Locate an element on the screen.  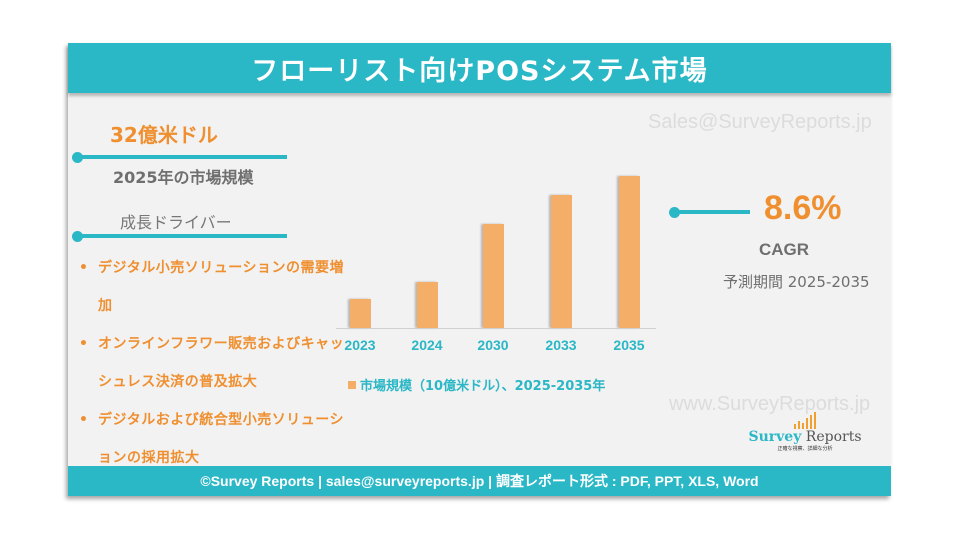
driver-text: デジタルおよび統合型小売ソリューションの採用拡大 is located at coordinates (221, 439).